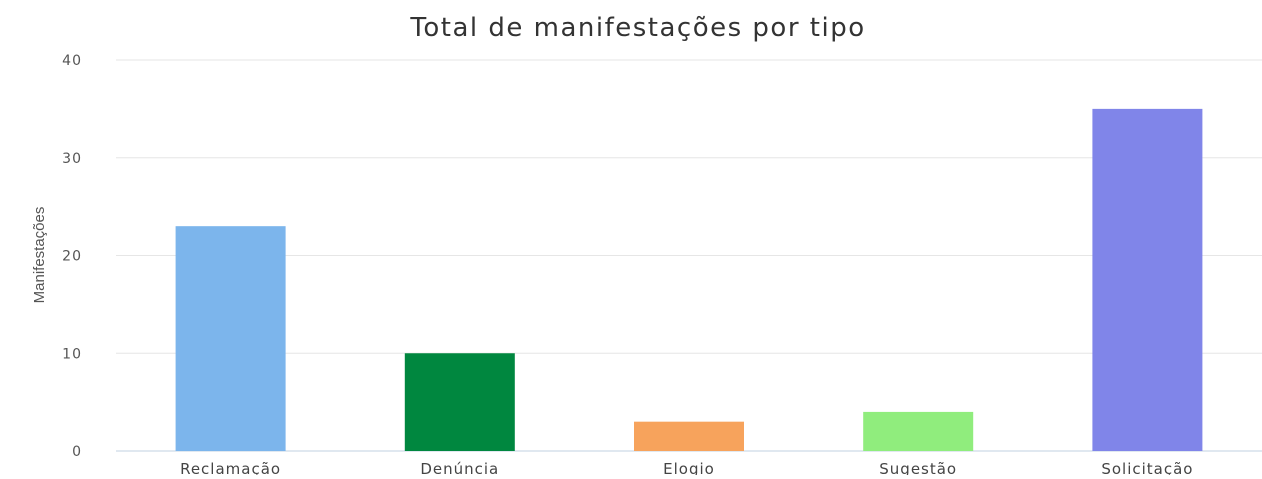  I want to click on y-tick-label: 30, so click(72, 159).